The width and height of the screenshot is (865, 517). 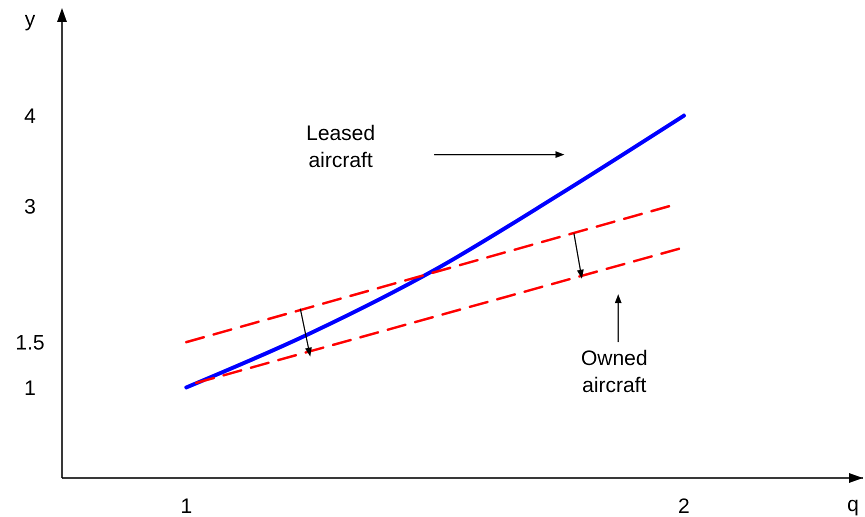 What do you see at coordinates (30, 116) in the screenshot?
I see `y-tick-label: 4` at bounding box center [30, 116].